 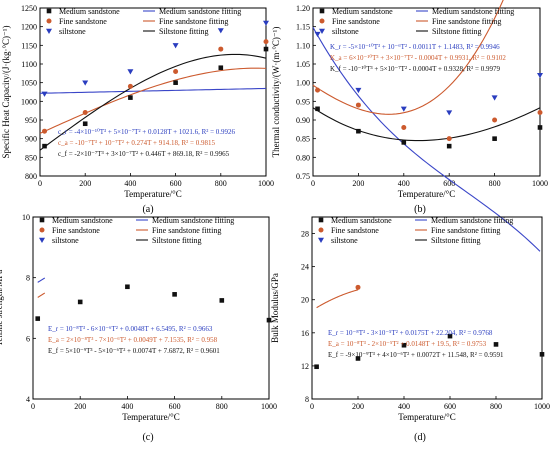 I want to click on chart-2-x-tick-label: 600, so click(x=175, y=406).